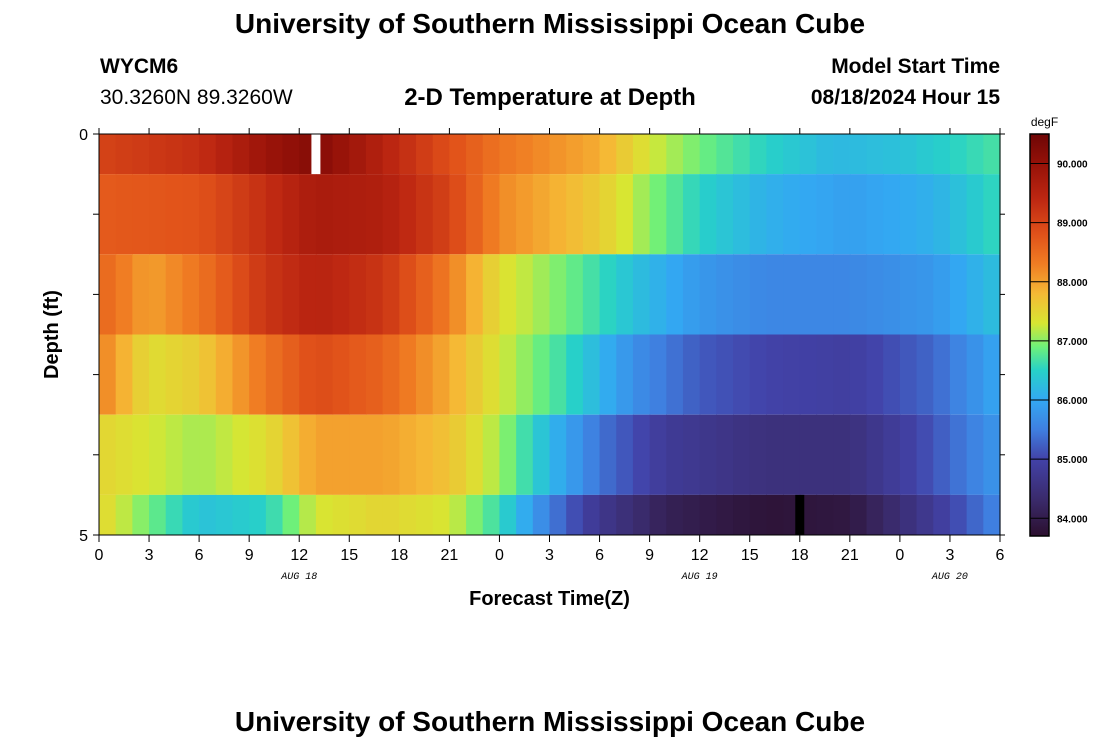 This screenshot has height=750, width=1100. Describe the element at coordinates (196, 97) in the screenshot. I see `station-coordinates: 30.3260N 89.3260W` at that location.